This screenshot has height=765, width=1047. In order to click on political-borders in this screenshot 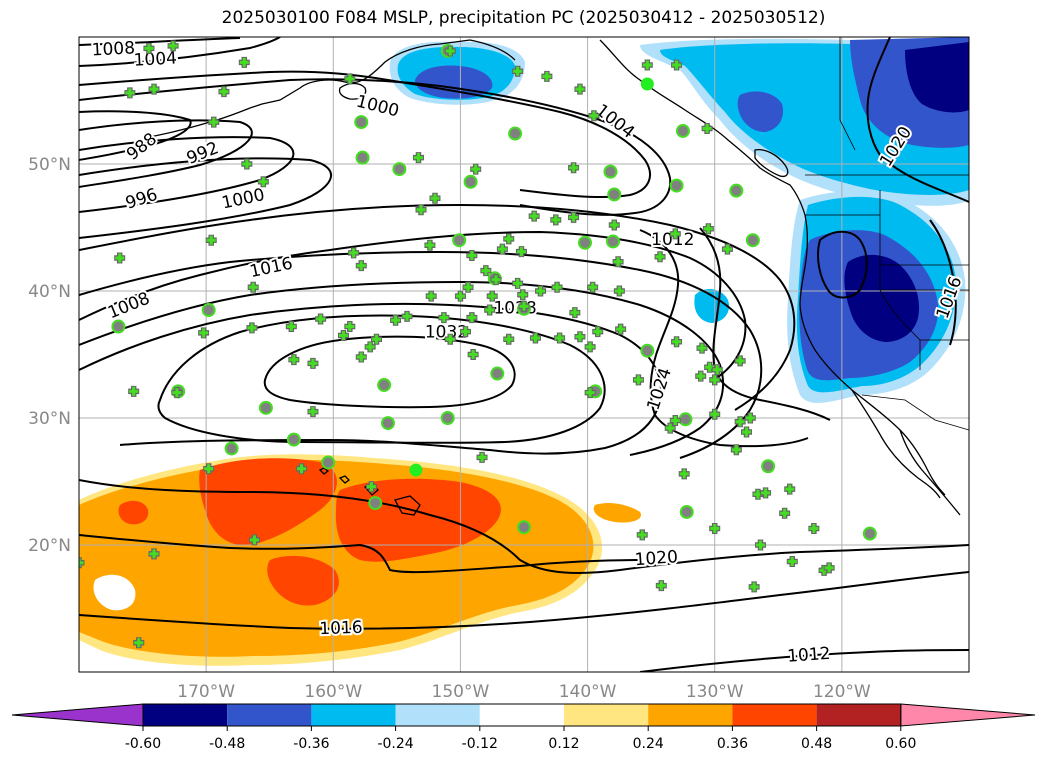, I will do `click(887, 234)`.